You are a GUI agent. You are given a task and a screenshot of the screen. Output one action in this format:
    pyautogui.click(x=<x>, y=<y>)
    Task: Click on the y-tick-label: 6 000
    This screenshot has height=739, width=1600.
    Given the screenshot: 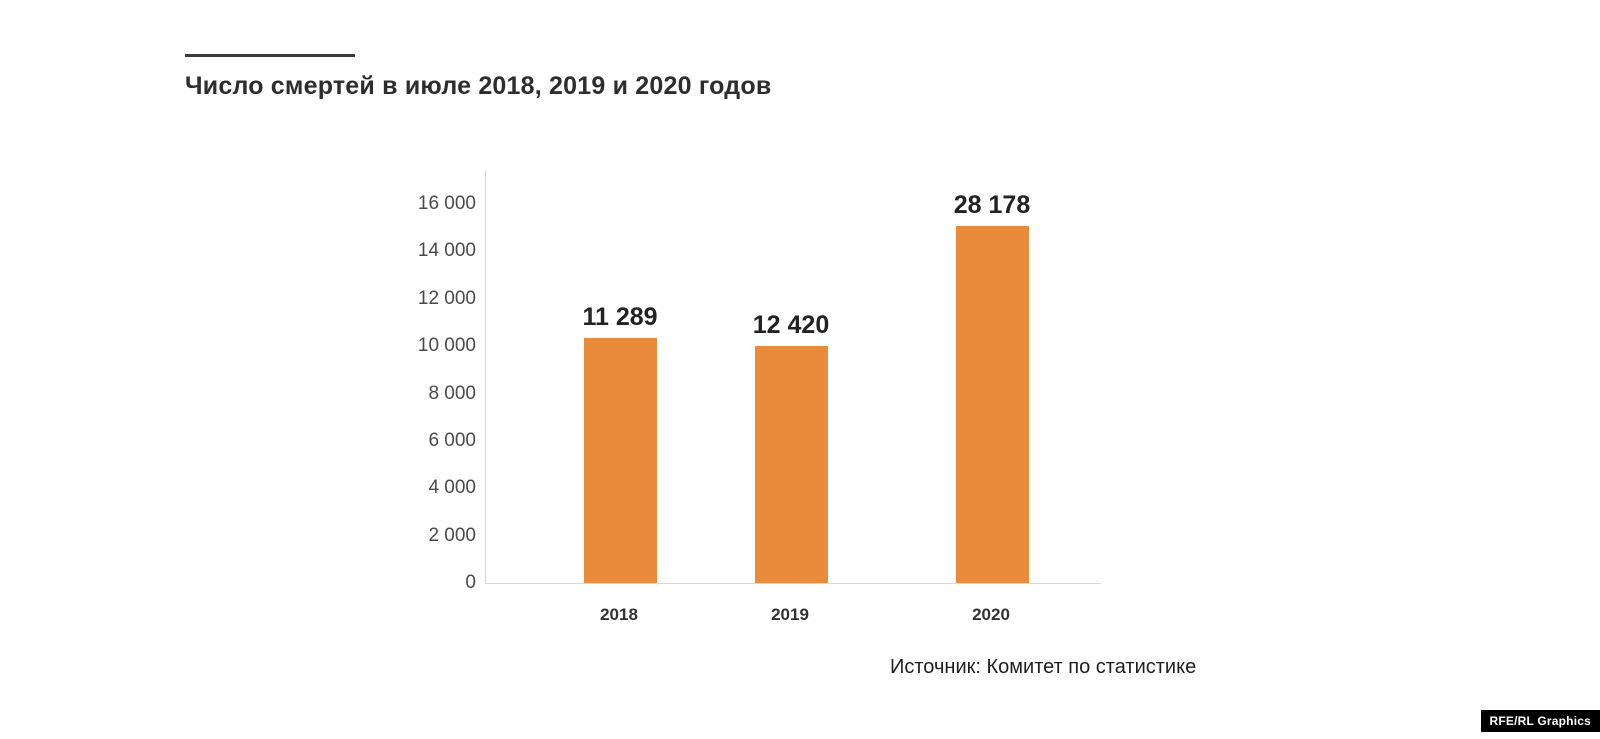 What is the action you would take?
    pyautogui.click(x=452, y=440)
    